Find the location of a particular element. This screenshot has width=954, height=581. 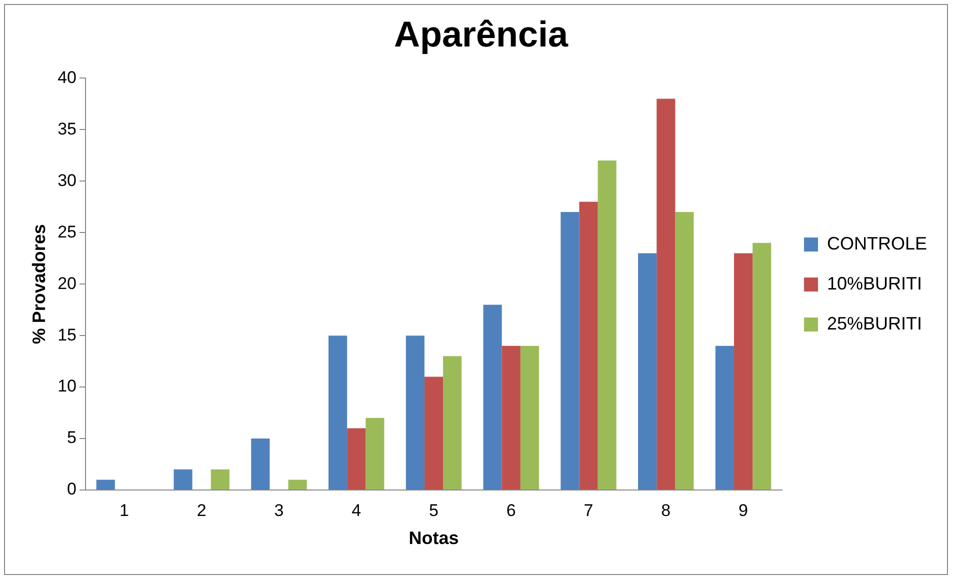

x-tick-label: 9 is located at coordinates (743, 510).